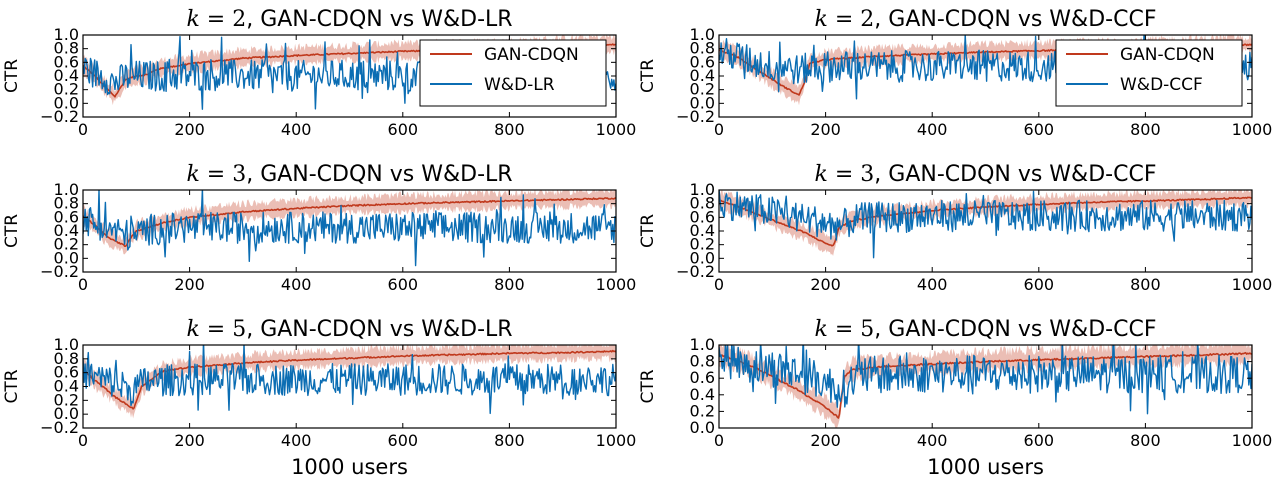  Describe the element at coordinates (1167, 55) in the screenshot. I see `legend-label: GAN-CDQN` at that location.